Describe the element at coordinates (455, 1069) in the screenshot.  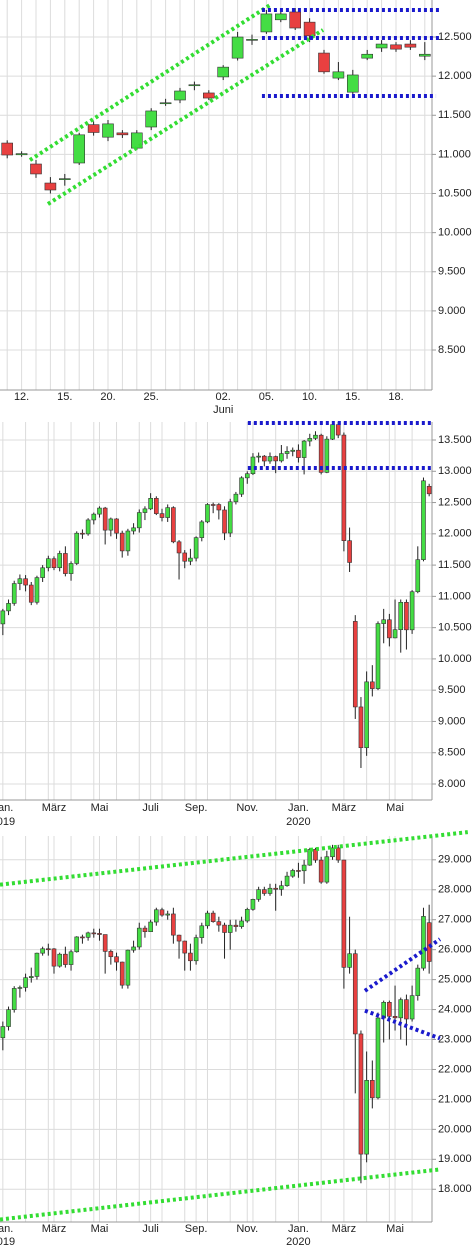
I see `y-tick-label: 22.000` at that location.